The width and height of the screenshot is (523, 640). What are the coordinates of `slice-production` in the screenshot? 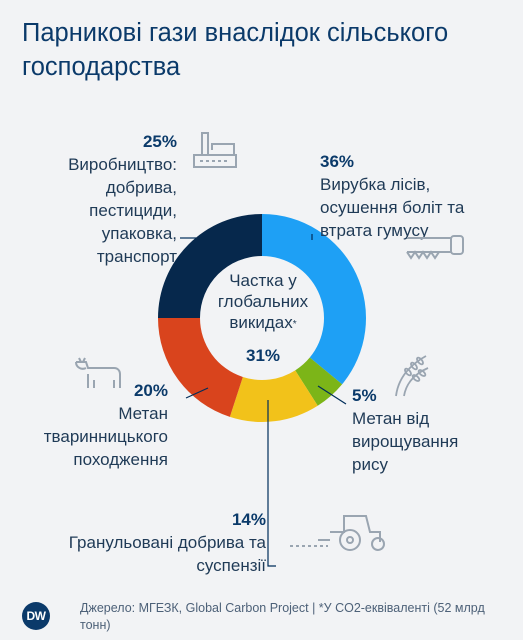 It's located at (210, 266).